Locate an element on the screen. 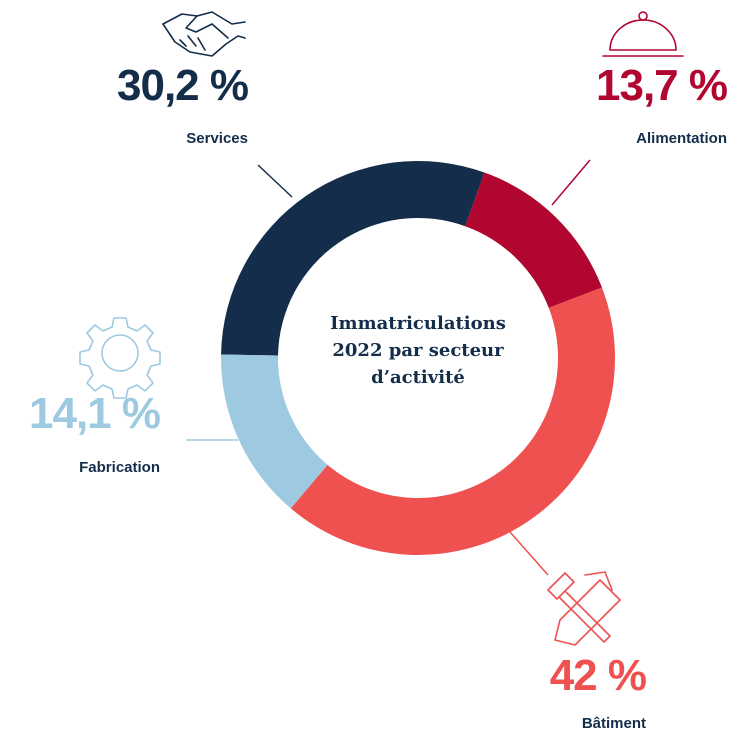 The height and width of the screenshot is (736, 737). category-label: Services is located at coordinates (217, 138).